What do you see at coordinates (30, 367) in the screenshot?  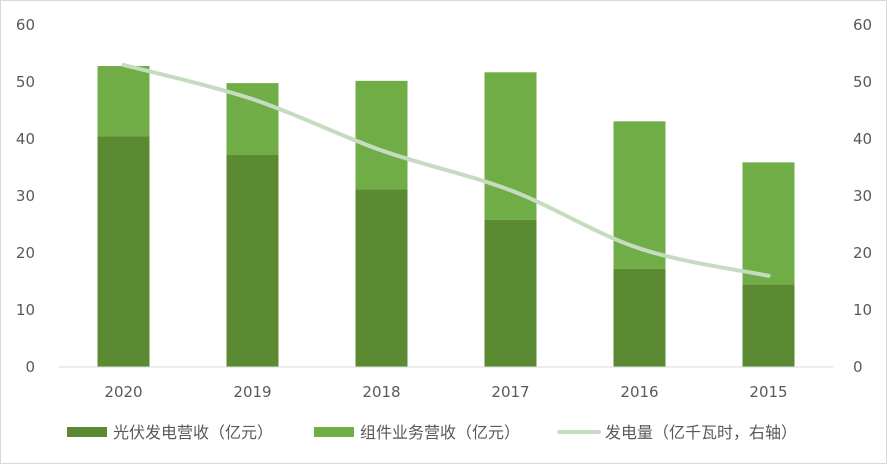 I see `y-tick-label-left: 0` at bounding box center [30, 367].